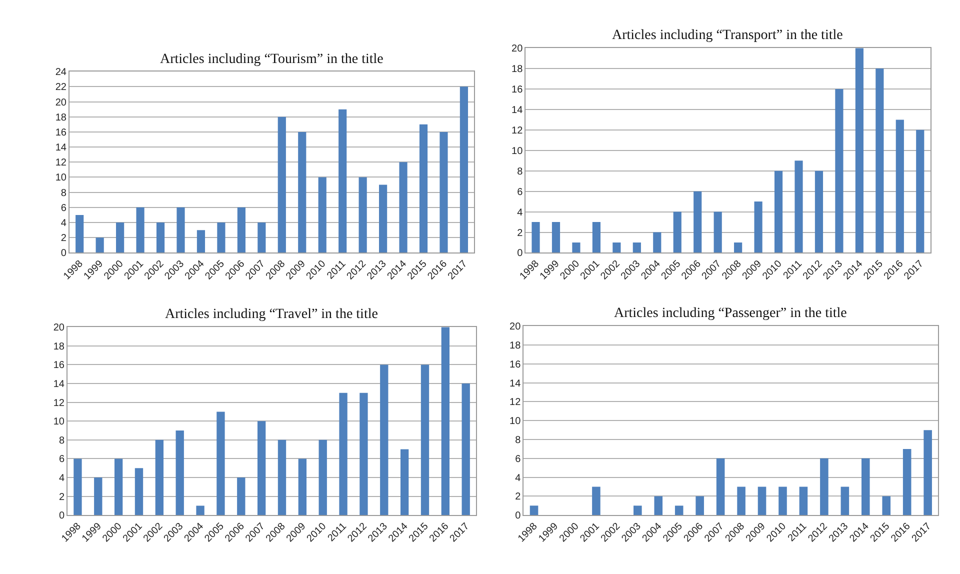 The image size is (960, 574). I want to click on y-tick-label: 22, so click(61, 88).